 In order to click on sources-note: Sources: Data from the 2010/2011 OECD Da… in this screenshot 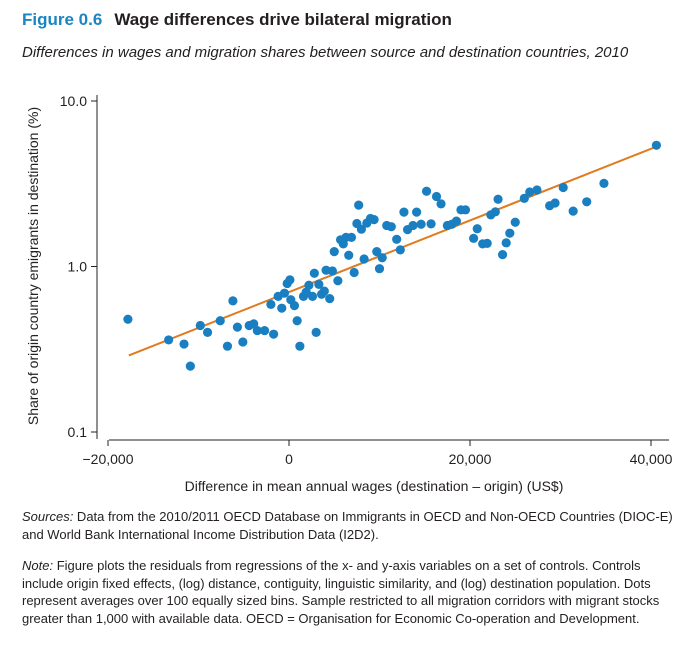, I will do `click(352, 525)`.